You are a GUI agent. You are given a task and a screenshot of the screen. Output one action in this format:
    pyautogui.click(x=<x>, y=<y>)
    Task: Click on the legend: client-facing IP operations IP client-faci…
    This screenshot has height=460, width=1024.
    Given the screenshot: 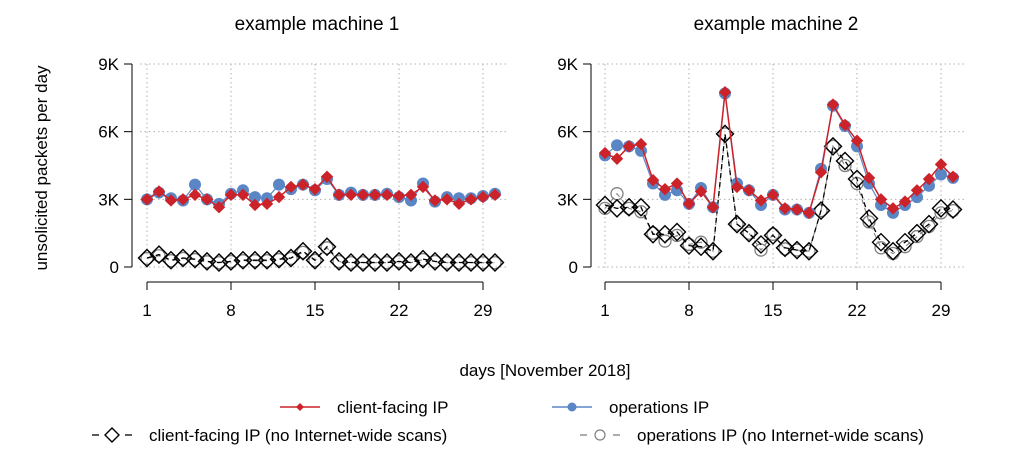 What is the action you would take?
    pyautogui.click(x=508, y=421)
    